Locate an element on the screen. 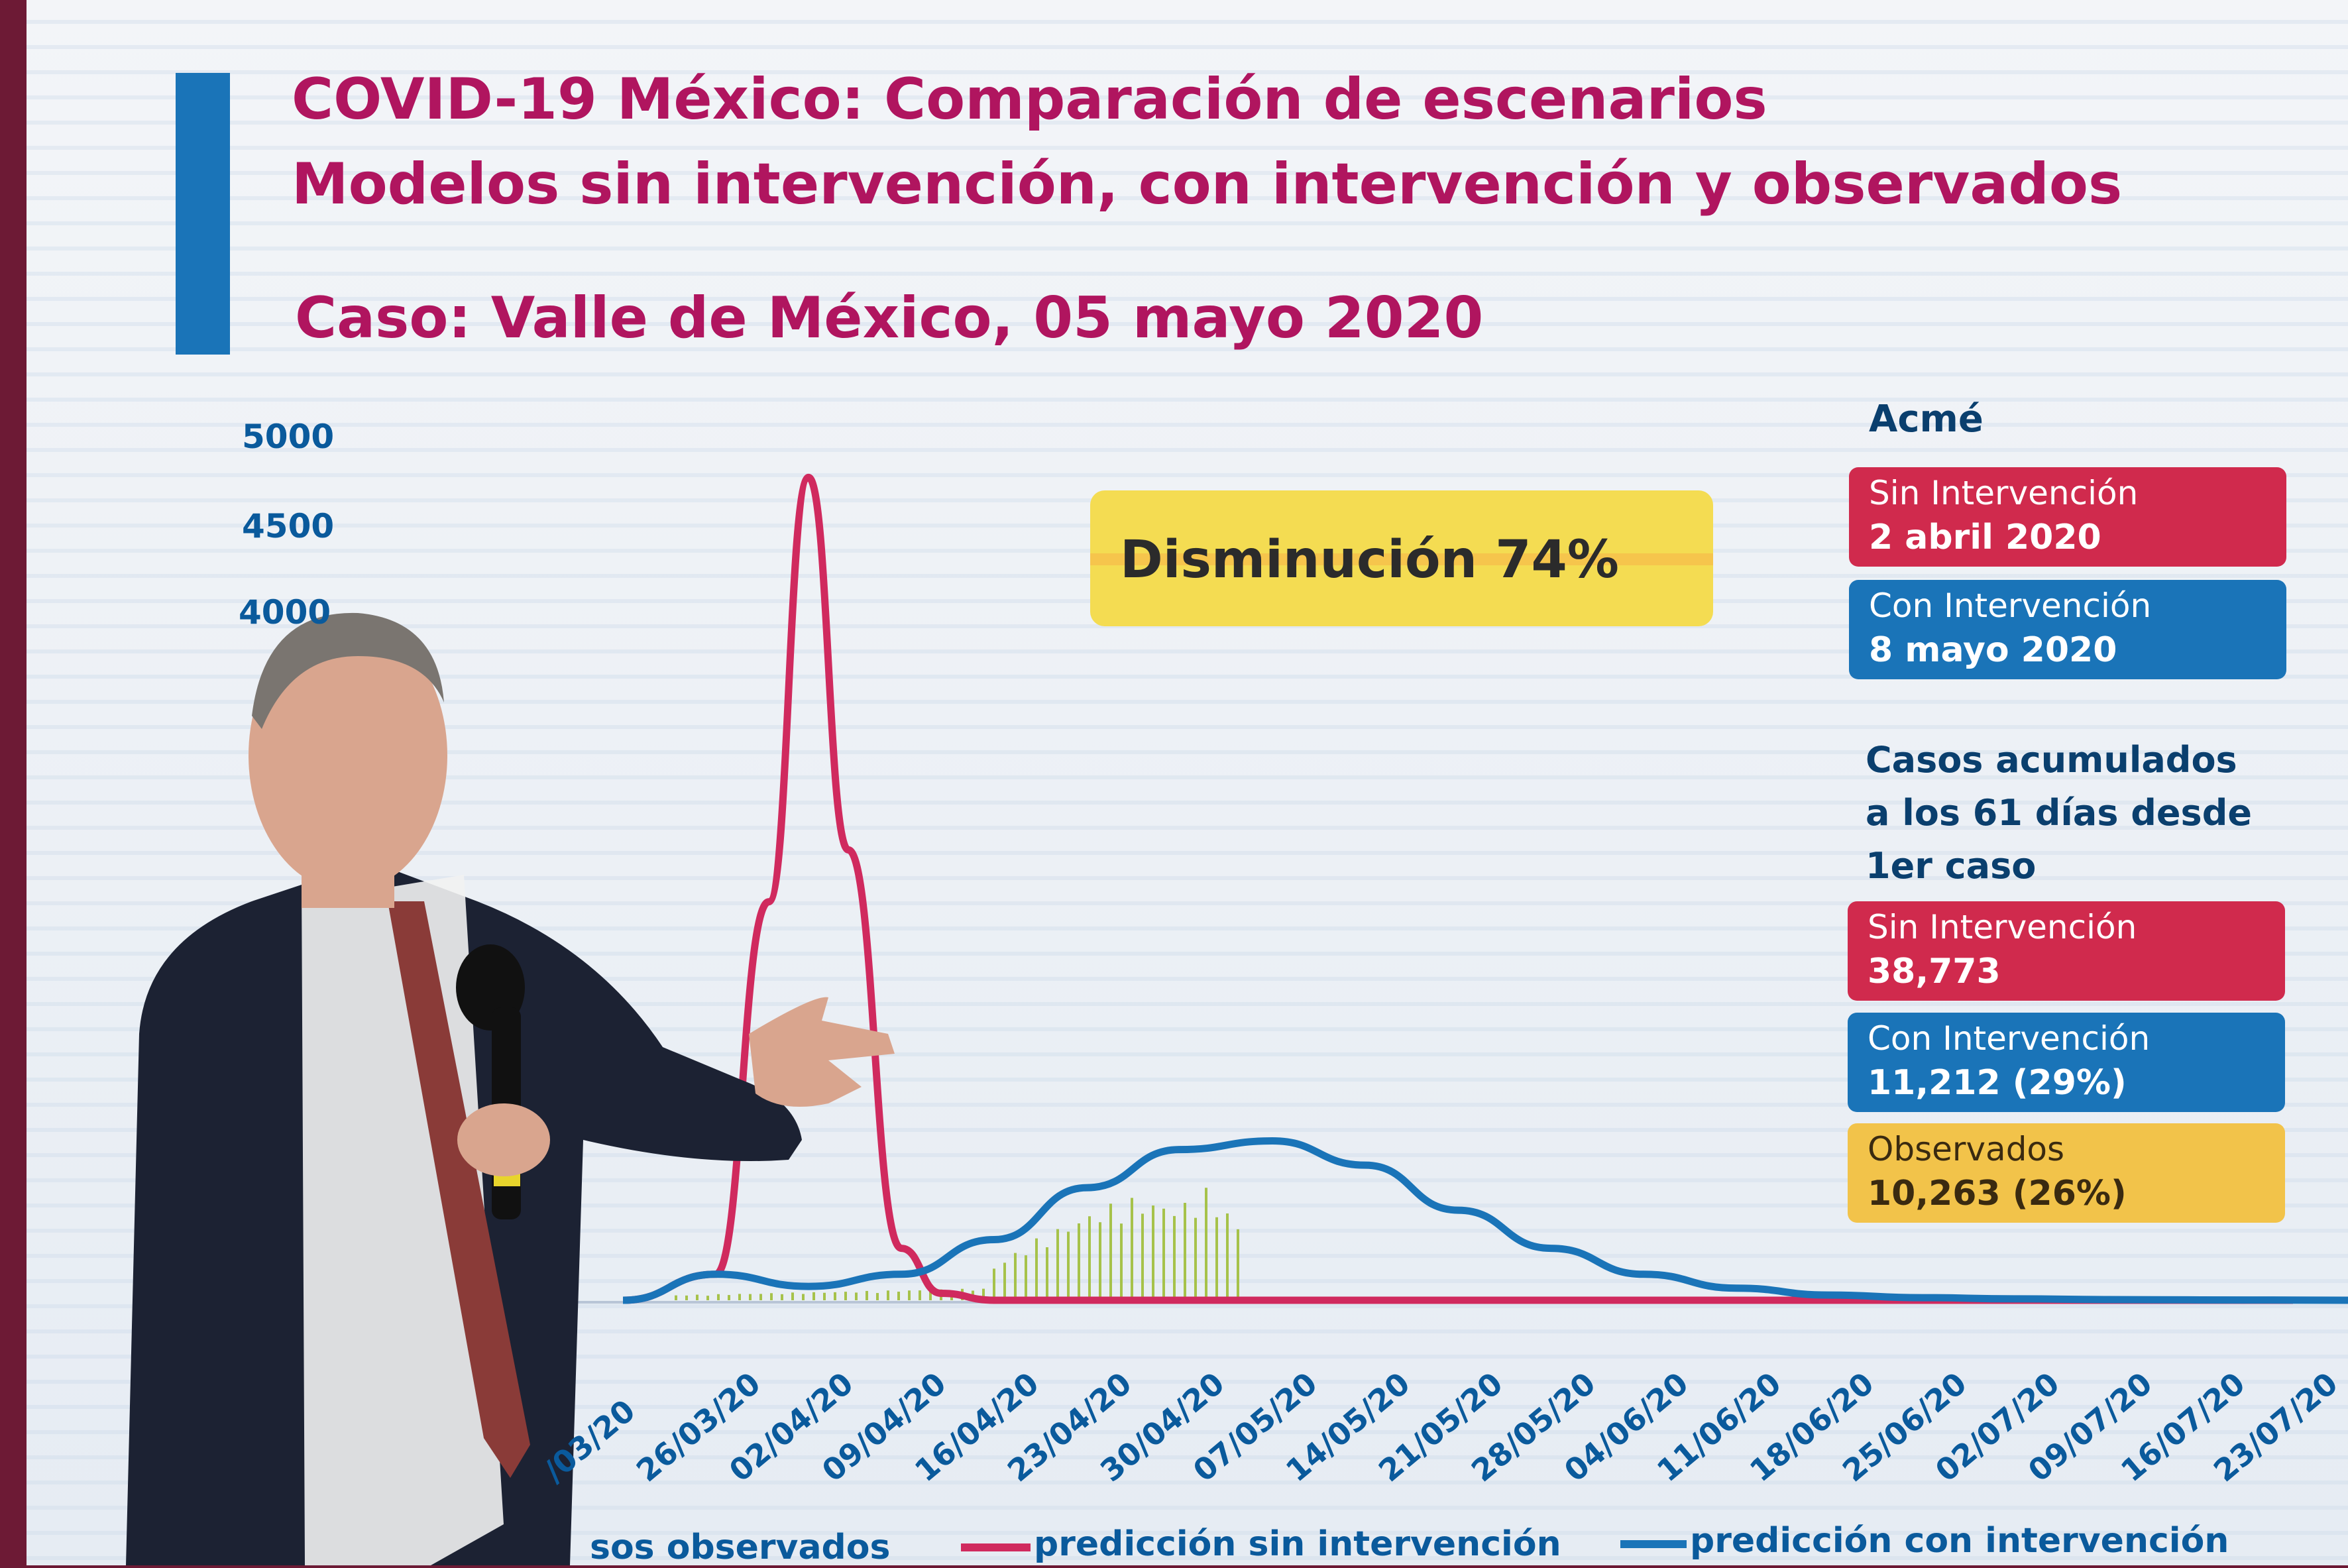  acme-sin-box is located at coordinates (2067, 517).